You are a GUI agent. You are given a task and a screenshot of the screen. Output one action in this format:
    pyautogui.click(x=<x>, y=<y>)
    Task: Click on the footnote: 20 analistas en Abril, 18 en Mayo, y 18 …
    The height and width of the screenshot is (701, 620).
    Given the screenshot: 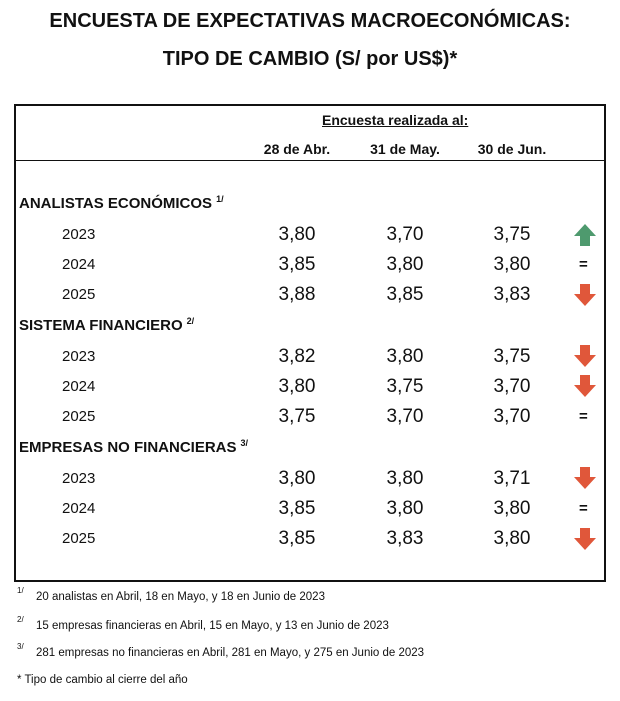 What is the action you would take?
    pyautogui.click(x=180, y=597)
    